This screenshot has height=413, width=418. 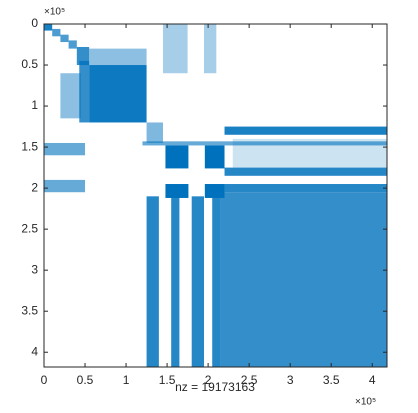 What do you see at coordinates (215, 387) in the screenshot?
I see `x-axis-label: nz = 19173163` at bounding box center [215, 387].